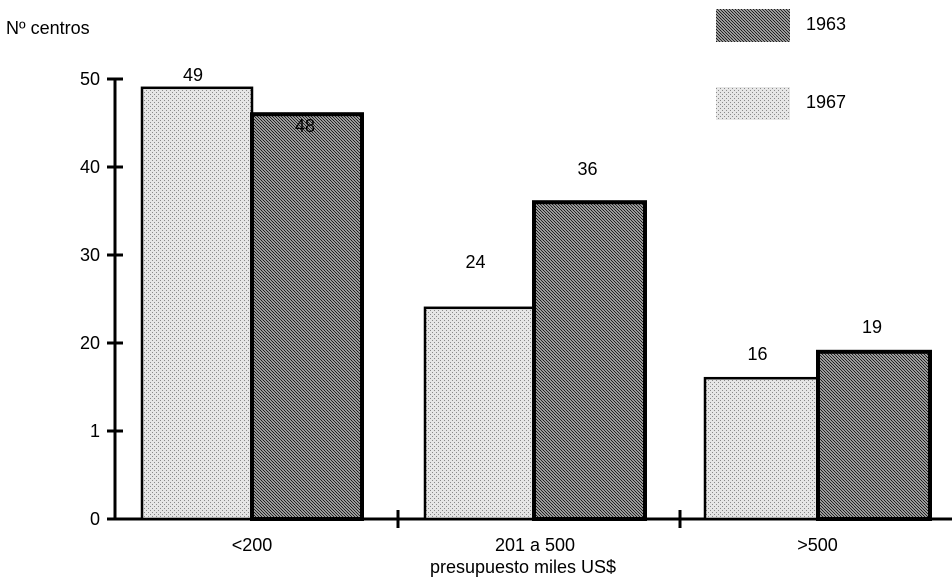 This screenshot has height=579, width=952. I want to click on x-axis-label: presupuesto miles US$, so click(523, 567).